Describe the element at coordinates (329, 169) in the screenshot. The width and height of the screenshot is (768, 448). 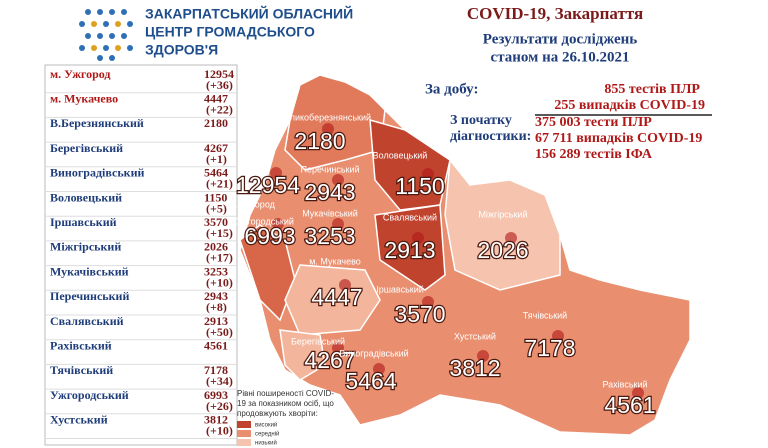
I see `district-name: Перечинський` at that location.